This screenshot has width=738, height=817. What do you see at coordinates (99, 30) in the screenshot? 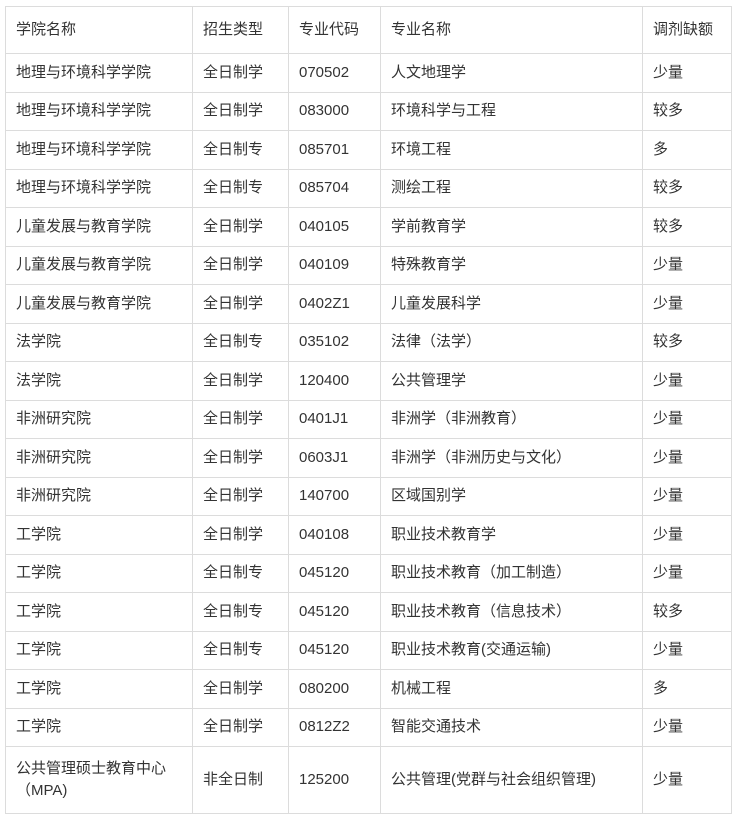
I see `header-college: 学院名称` at bounding box center [99, 30].